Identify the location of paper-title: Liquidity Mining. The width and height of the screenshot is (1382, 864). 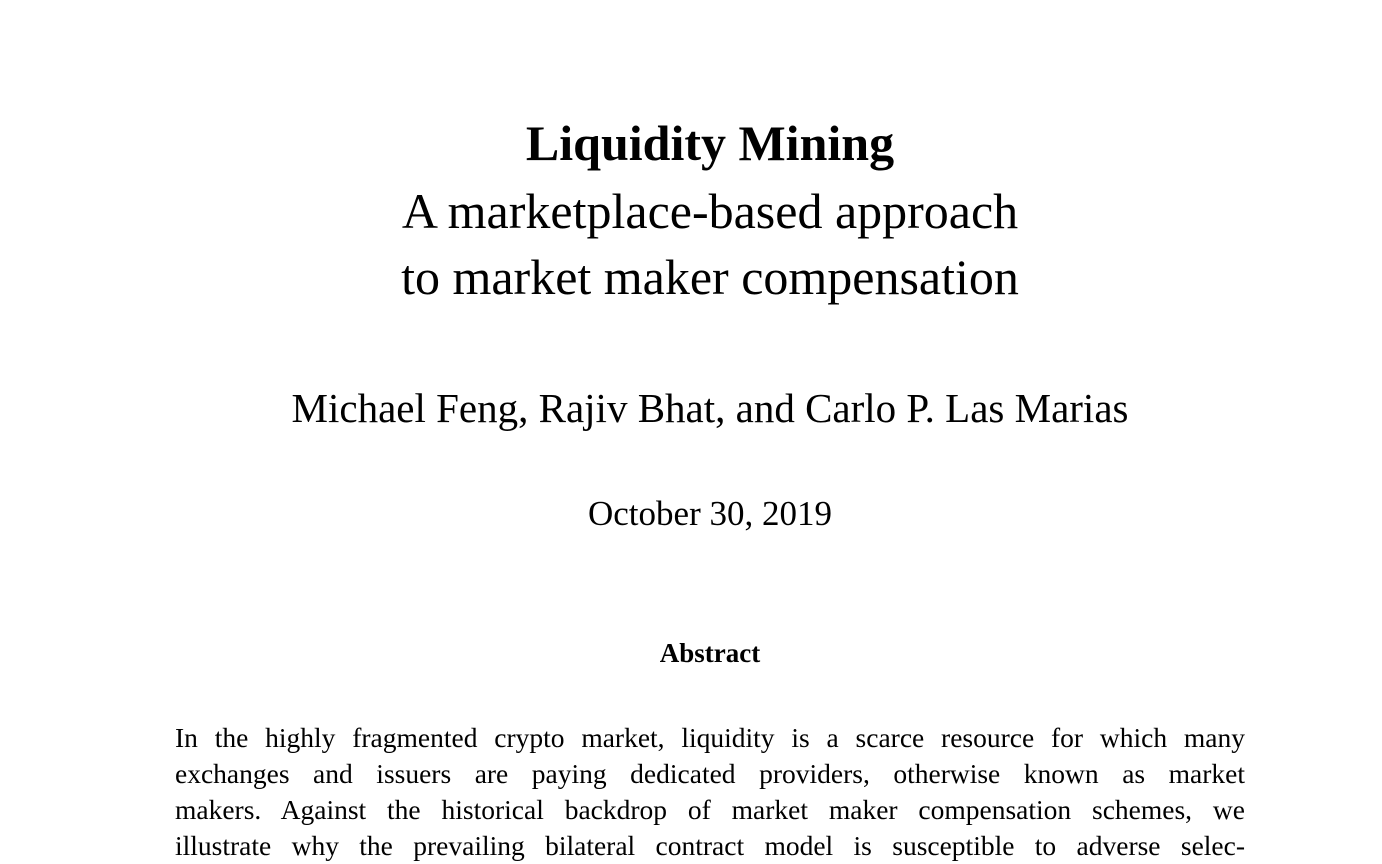
(710, 143).